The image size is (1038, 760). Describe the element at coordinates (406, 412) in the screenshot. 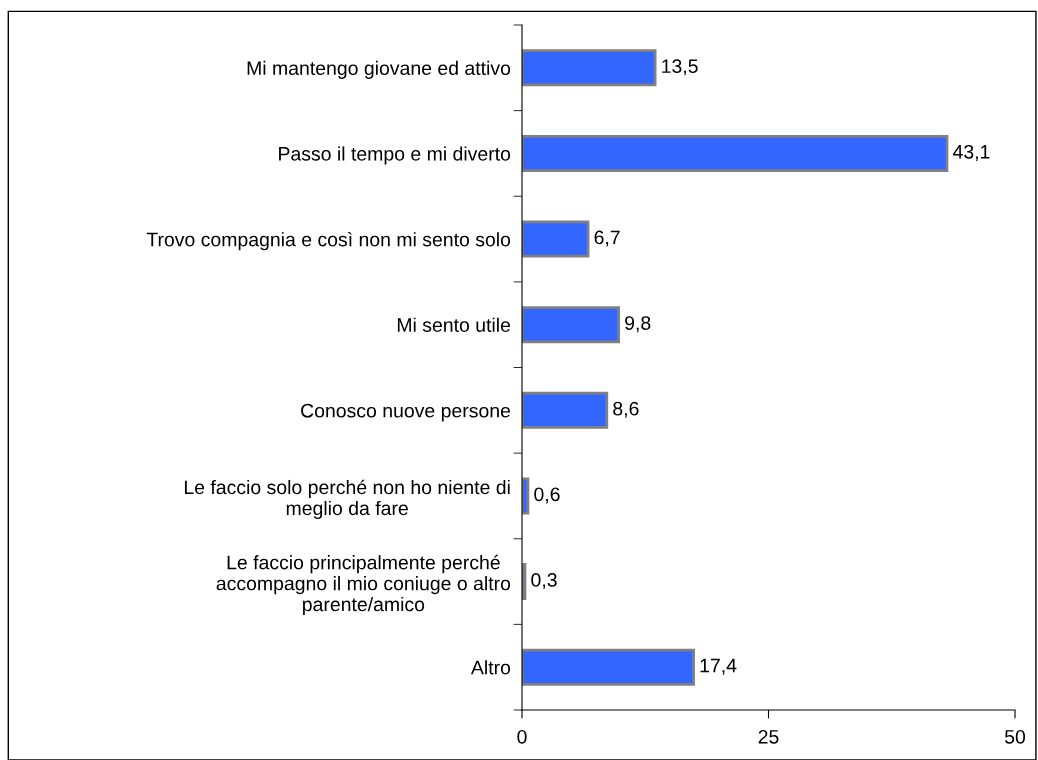

I see `y-tick-label: Conosco nuove persone` at that location.